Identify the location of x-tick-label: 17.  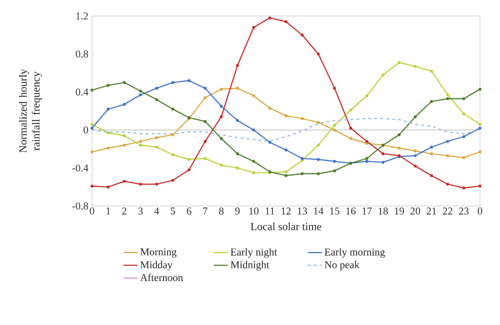
(367, 211).